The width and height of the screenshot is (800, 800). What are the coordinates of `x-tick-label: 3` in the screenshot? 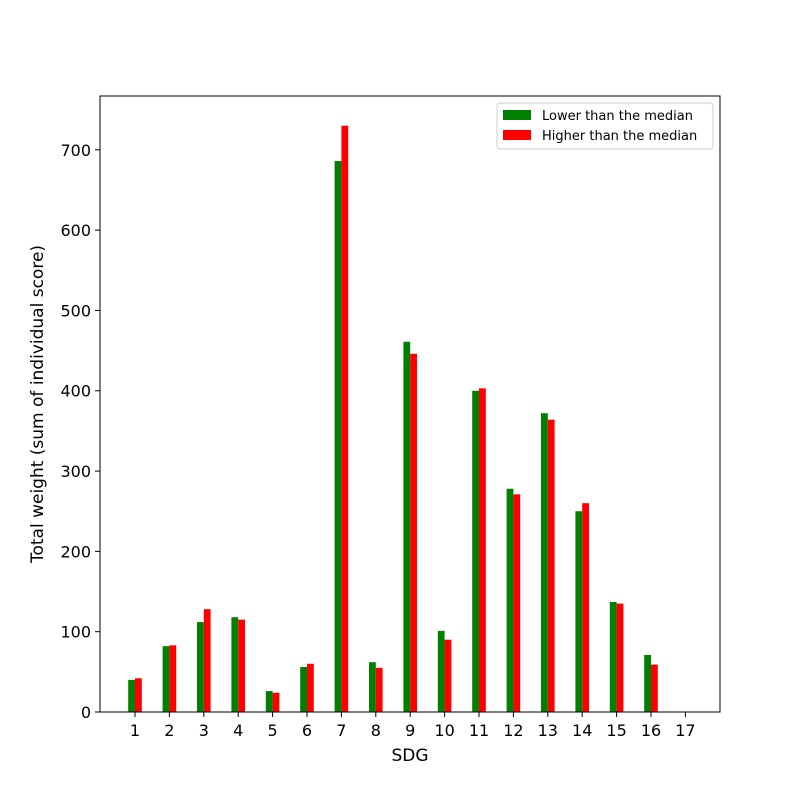 It's located at (204, 730).